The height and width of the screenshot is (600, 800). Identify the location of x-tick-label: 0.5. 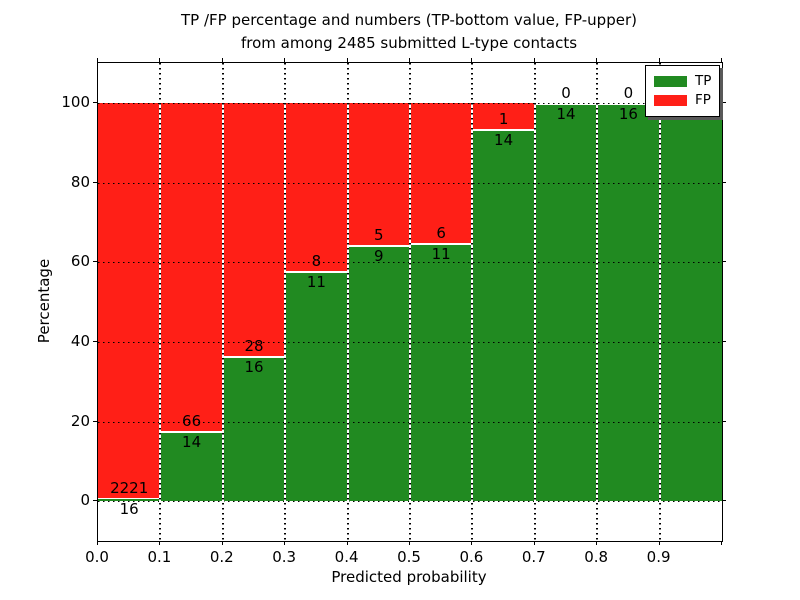
(409, 557).